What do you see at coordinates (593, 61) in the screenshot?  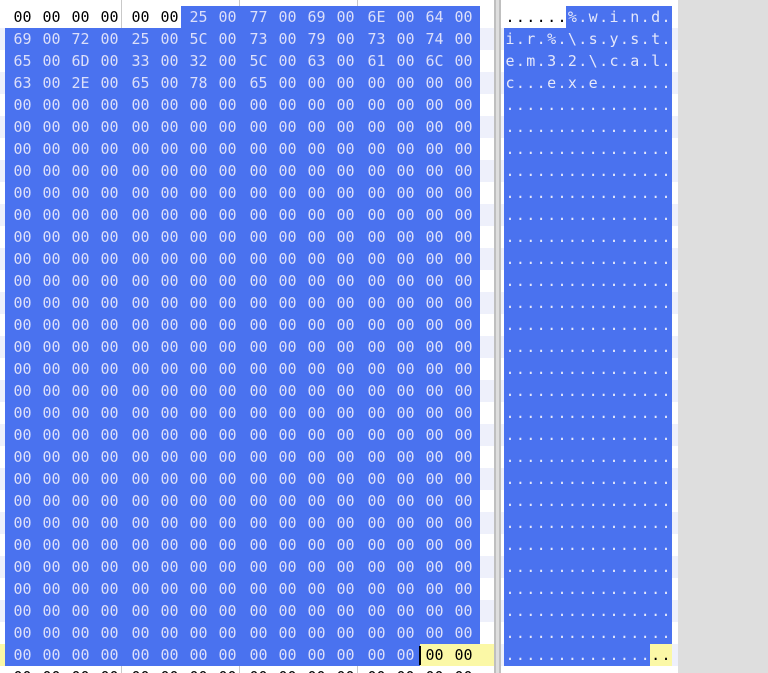 I see `ascii-char-cell: \` at bounding box center [593, 61].